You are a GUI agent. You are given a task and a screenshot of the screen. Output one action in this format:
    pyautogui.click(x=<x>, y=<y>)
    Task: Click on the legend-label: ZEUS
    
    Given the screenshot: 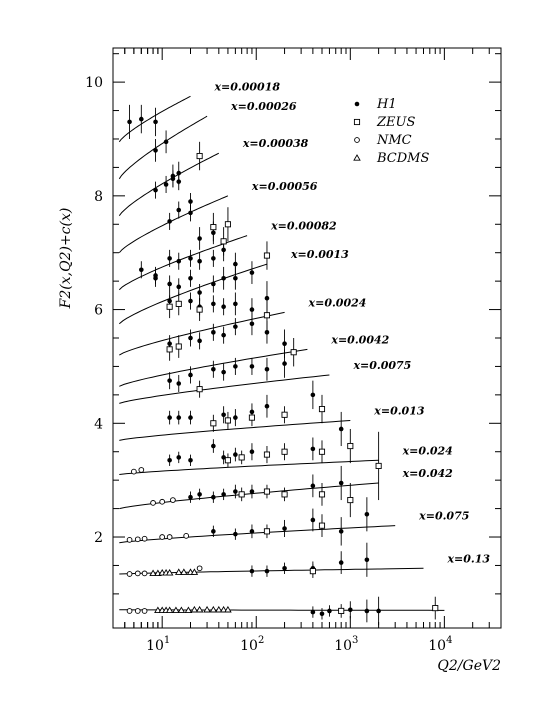 What is the action you would take?
    pyautogui.click(x=395, y=122)
    